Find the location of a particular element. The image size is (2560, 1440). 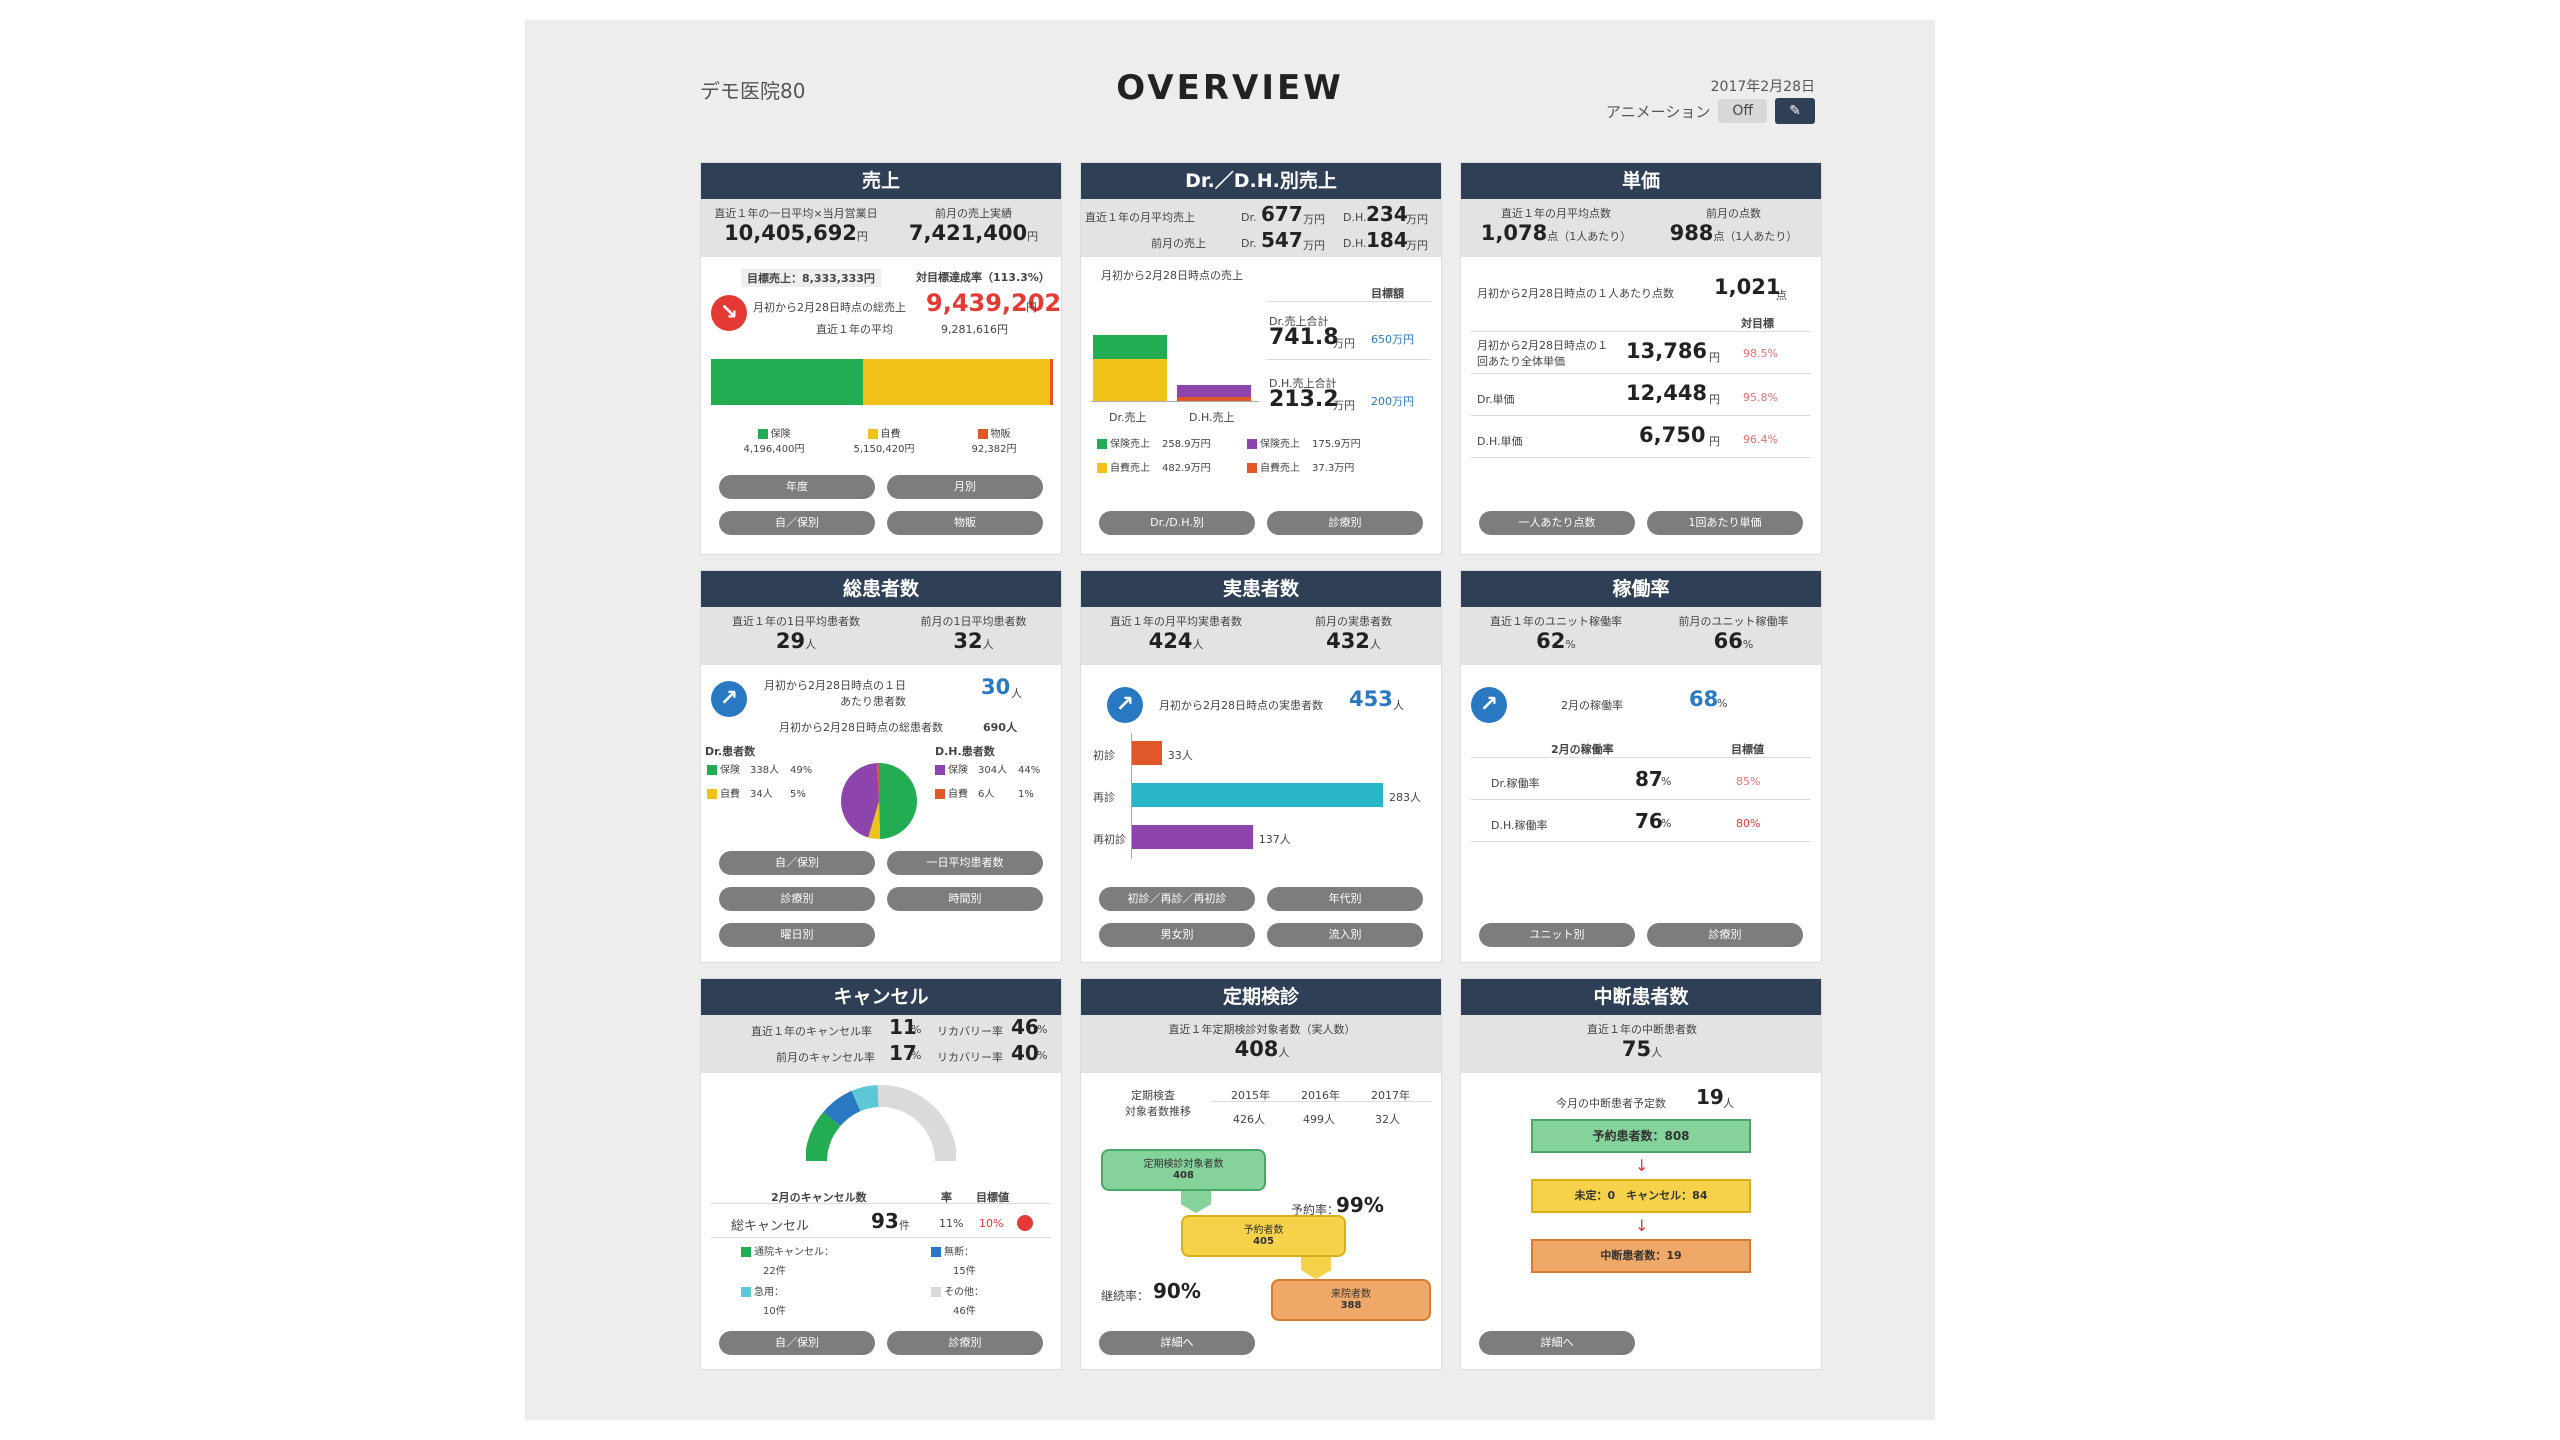

sales-bar-self is located at coordinates (956, 382).